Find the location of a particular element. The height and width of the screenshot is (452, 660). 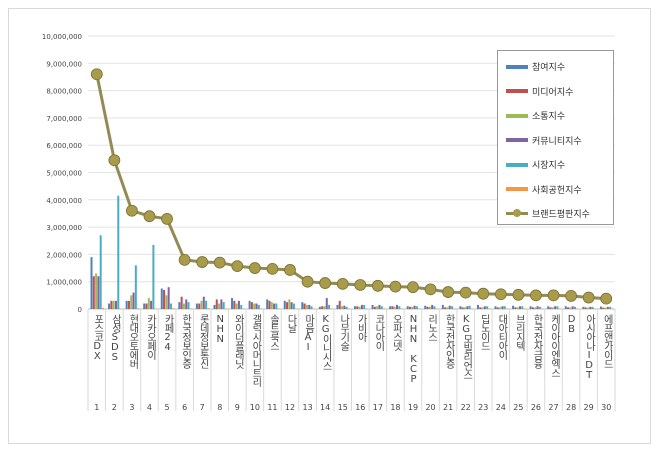

rank-label: 6 is located at coordinates (185, 407).